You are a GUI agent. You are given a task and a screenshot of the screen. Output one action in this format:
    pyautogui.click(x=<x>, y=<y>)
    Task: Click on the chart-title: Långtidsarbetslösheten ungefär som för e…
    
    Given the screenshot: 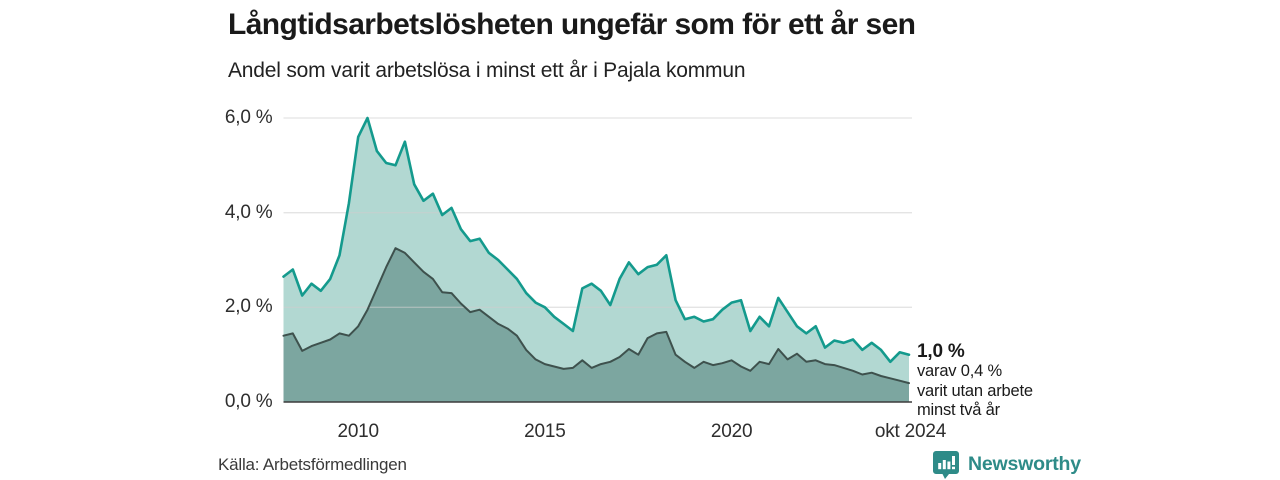 What is the action you would take?
    pyautogui.click(x=572, y=24)
    